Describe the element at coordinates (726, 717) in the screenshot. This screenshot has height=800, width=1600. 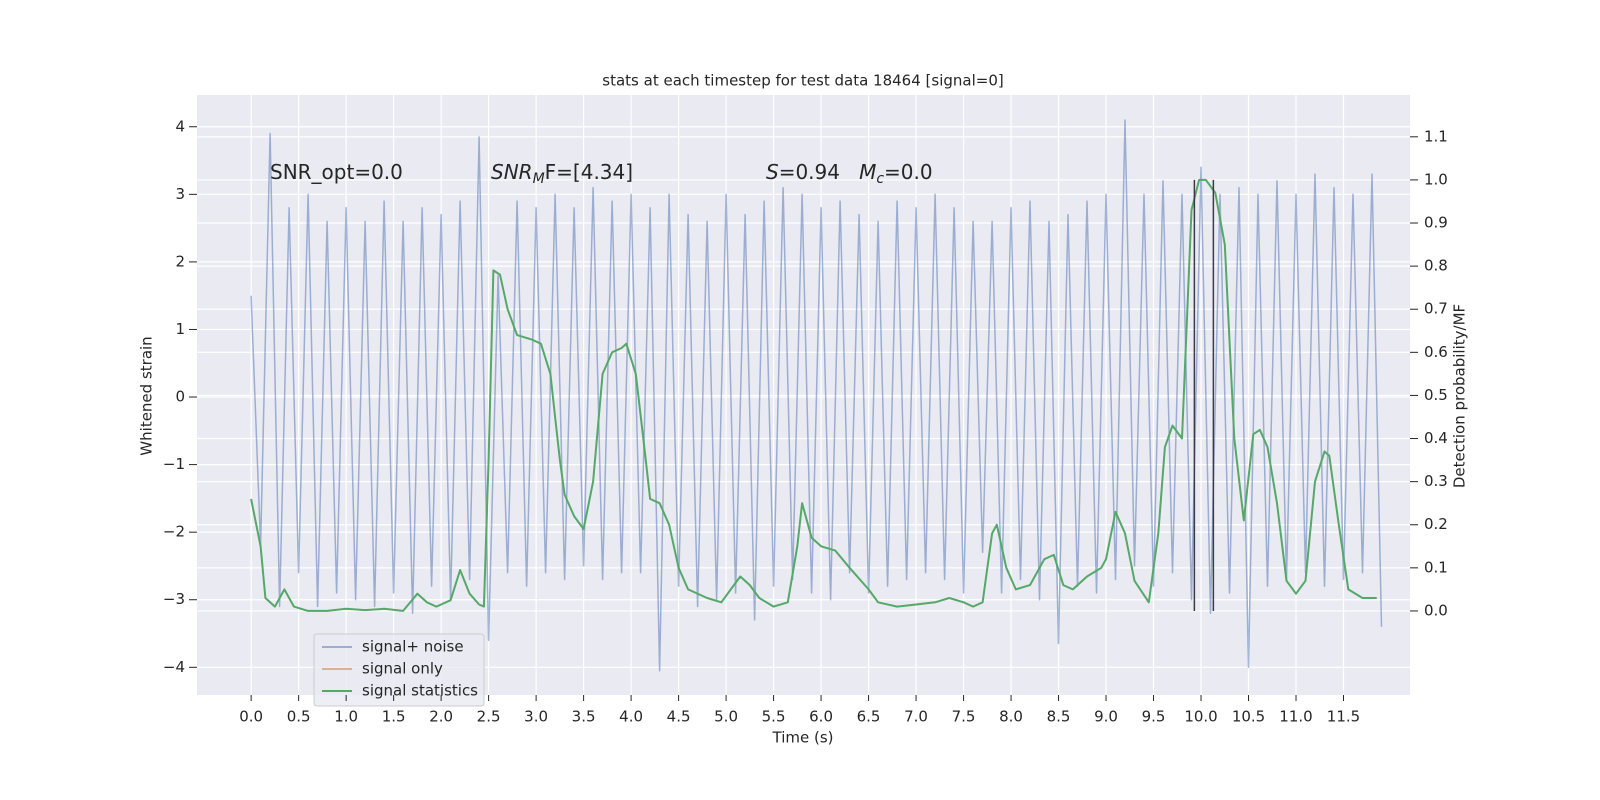
I see `x-tick-label: 5.0` at that location.